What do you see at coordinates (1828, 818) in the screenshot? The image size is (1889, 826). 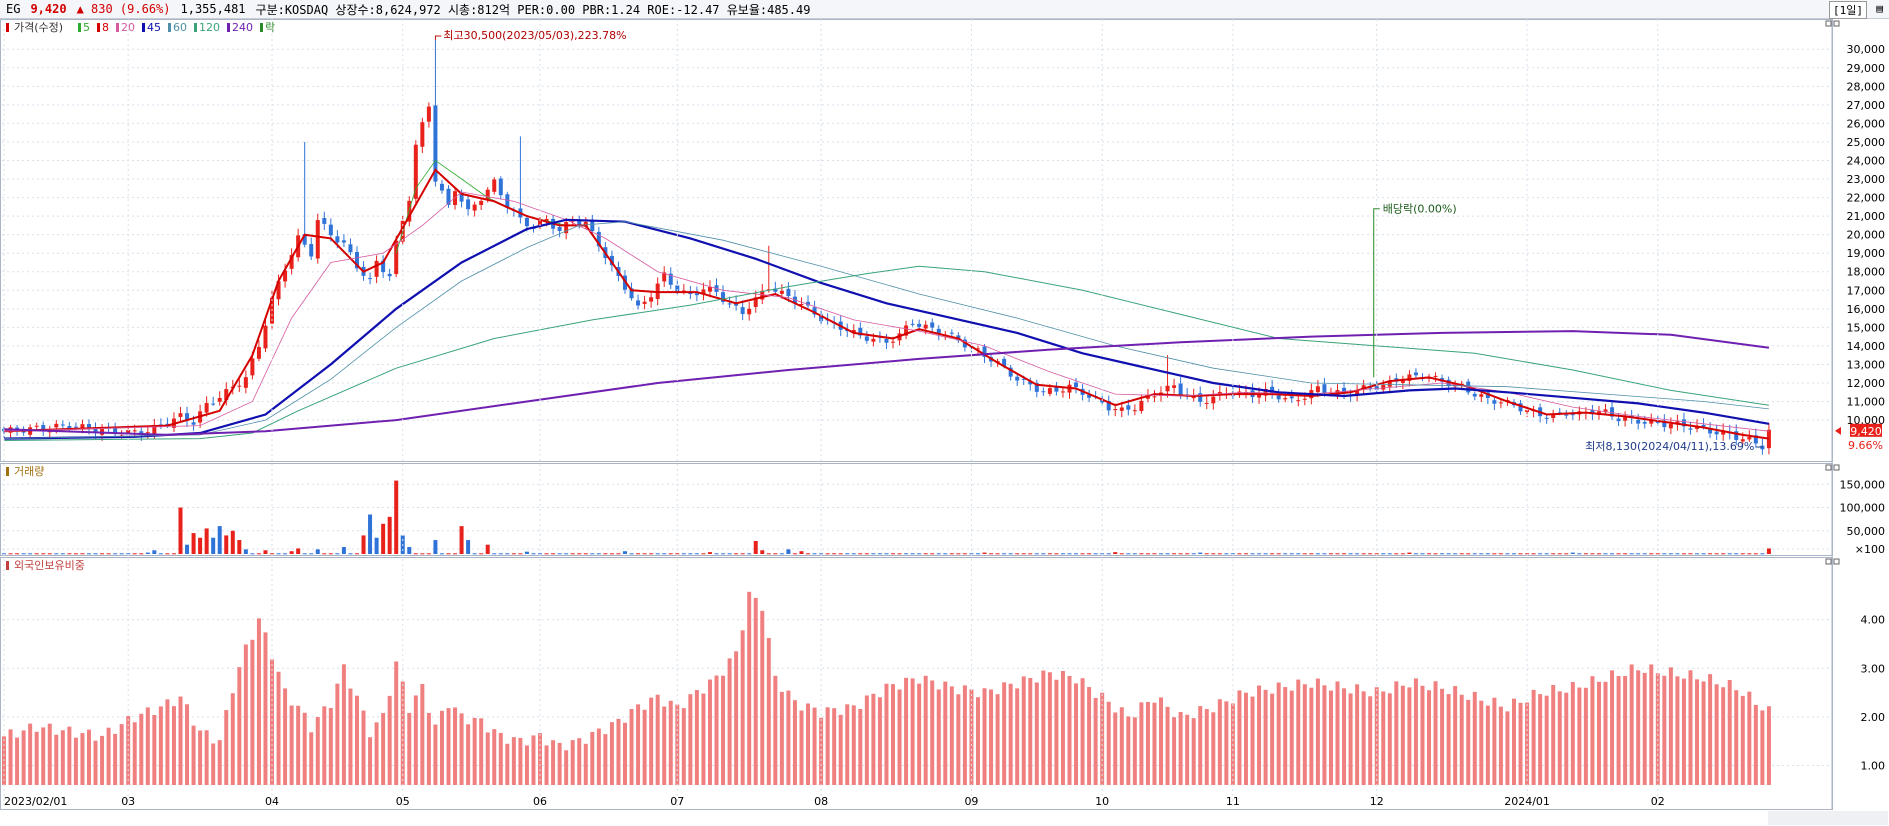 I see `chart-scrollbar` at bounding box center [1828, 818].